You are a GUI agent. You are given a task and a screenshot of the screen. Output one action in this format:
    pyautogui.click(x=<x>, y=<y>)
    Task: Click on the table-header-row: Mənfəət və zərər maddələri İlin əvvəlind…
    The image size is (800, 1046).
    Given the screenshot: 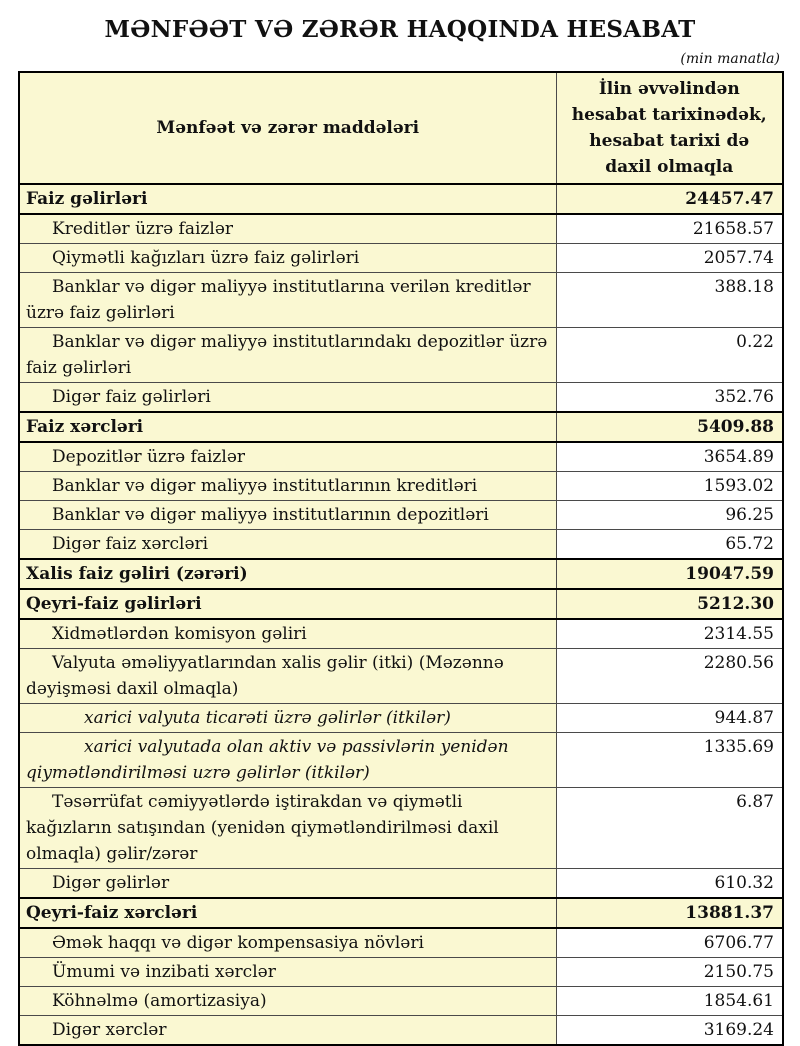 What is the action you would take?
    pyautogui.click(x=401, y=128)
    